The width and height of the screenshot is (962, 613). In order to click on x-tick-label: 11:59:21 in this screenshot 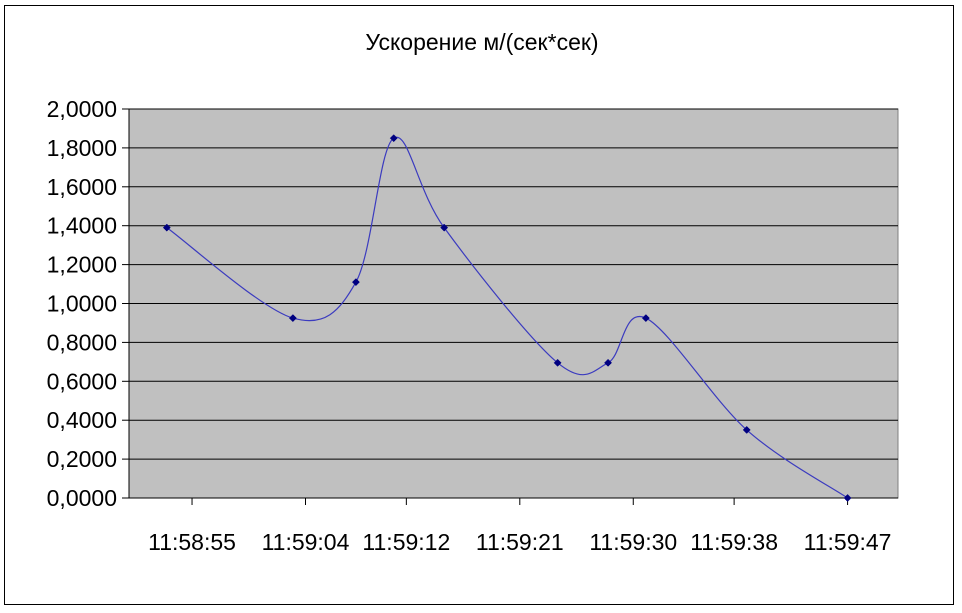, I will do `click(520, 542)`.